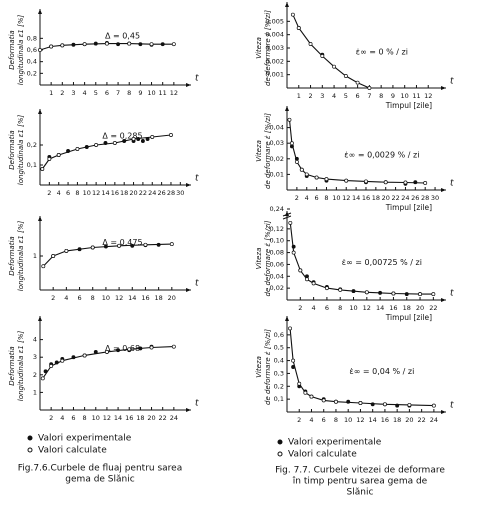  What do you see at coordinates (360, 493) in the screenshot?
I see `caption: Slănic` at bounding box center [360, 493].